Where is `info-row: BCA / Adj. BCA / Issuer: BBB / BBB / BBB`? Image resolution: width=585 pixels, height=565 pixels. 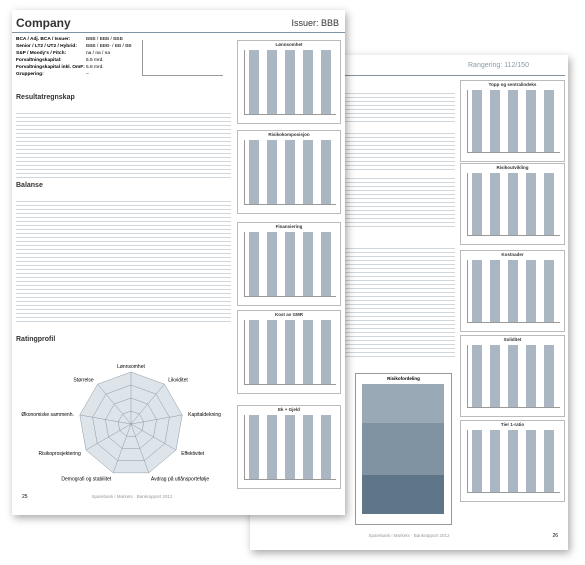
info-row: BCA / Adj. BCA / Issuer: BBB / BBB / BBB is located at coordinates (74, 40).